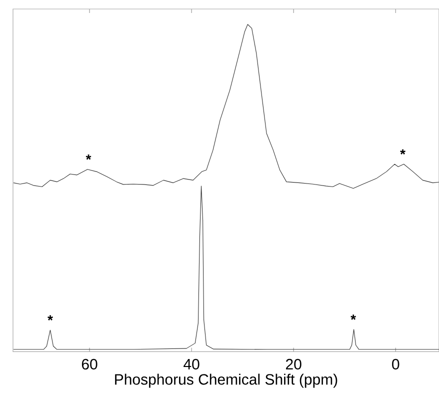  Describe the element at coordinates (90, 364) in the screenshot. I see `x-tick-label: 60` at that location.